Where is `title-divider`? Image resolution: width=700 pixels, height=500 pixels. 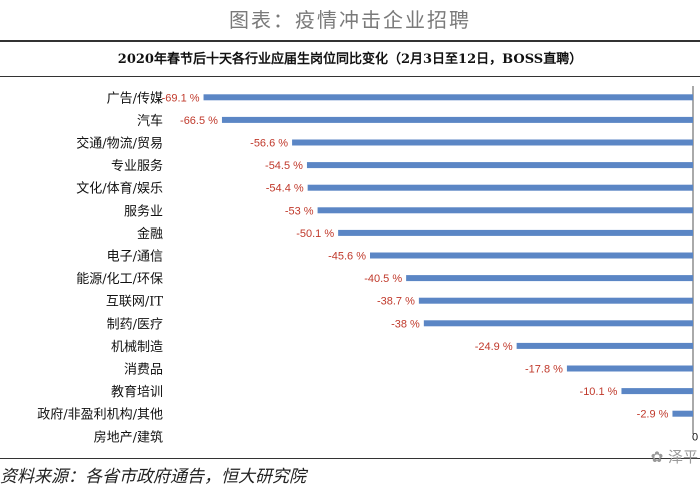
title-divider is located at coordinates (350, 76).